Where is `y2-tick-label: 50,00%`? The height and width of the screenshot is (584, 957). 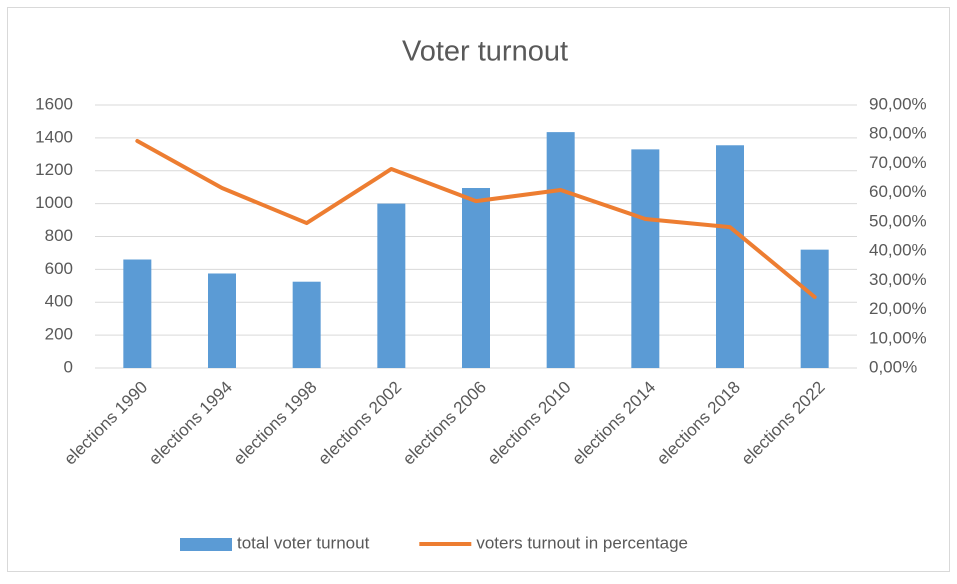
y2-tick-label: 50,00% is located at coordinates (898, 220).